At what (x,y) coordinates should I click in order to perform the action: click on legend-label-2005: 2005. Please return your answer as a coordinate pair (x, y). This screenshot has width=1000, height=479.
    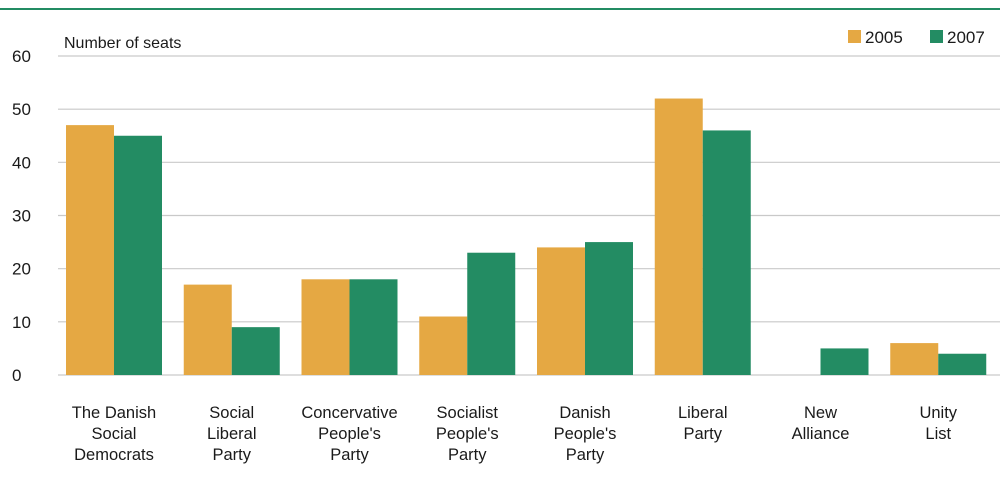
    Looking at the image, I should click on (884, 37).